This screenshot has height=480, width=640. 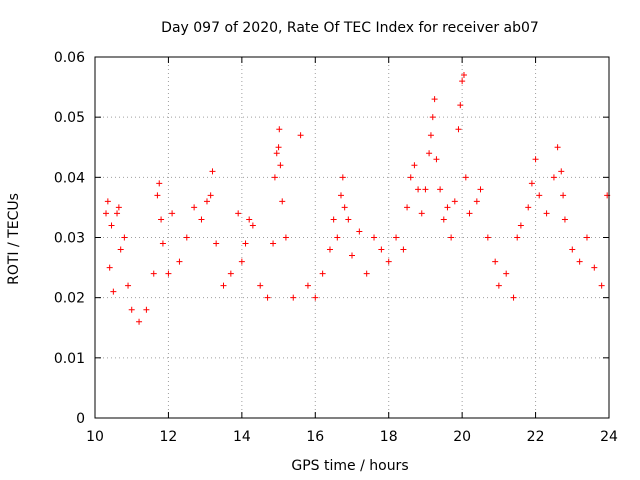 What do you see at coordinates (609, 437) in the screenshot?
I see `x-tick-label: 24` at bounding box center [609, 437].